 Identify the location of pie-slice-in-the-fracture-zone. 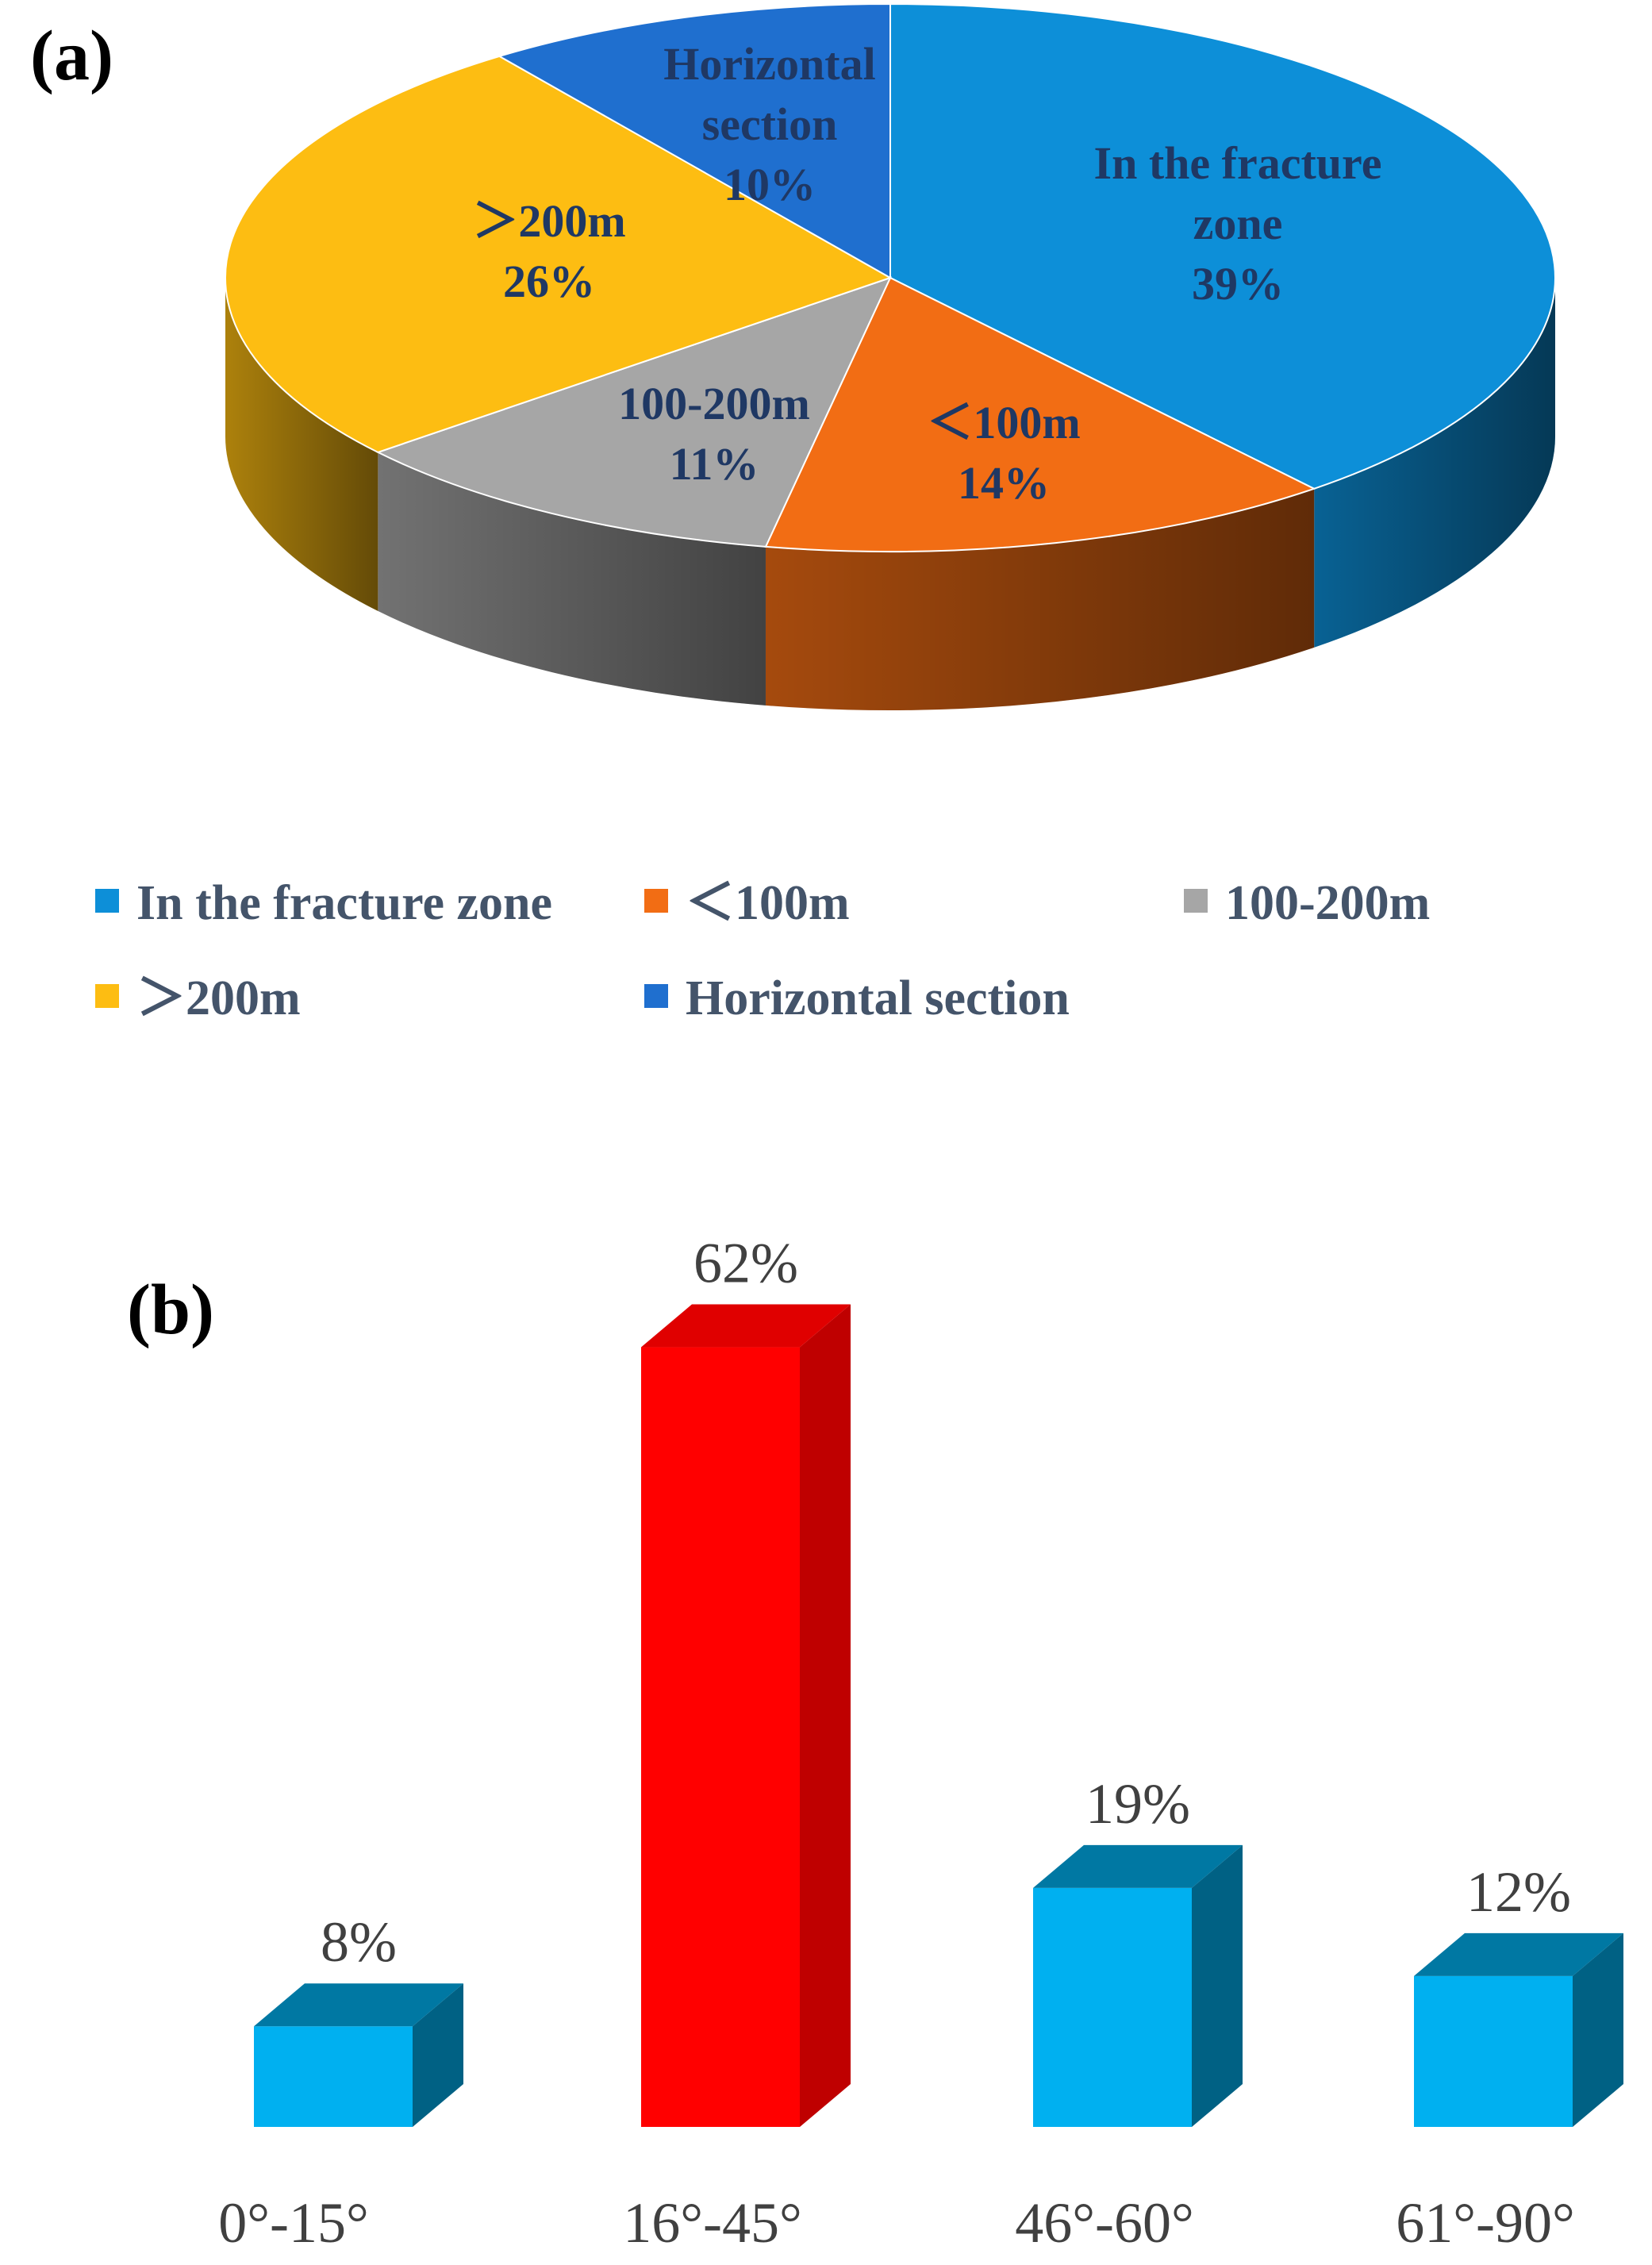
(1222, 246).